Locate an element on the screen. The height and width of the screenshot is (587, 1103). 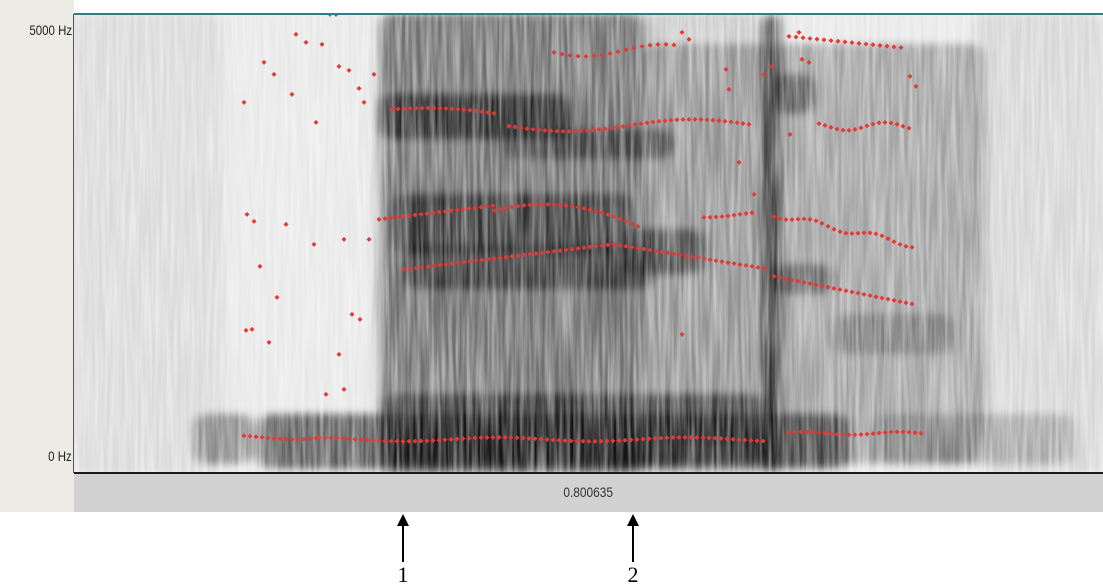
frequency-max-label: 5000 Hz is located at coordinates (50, 30).